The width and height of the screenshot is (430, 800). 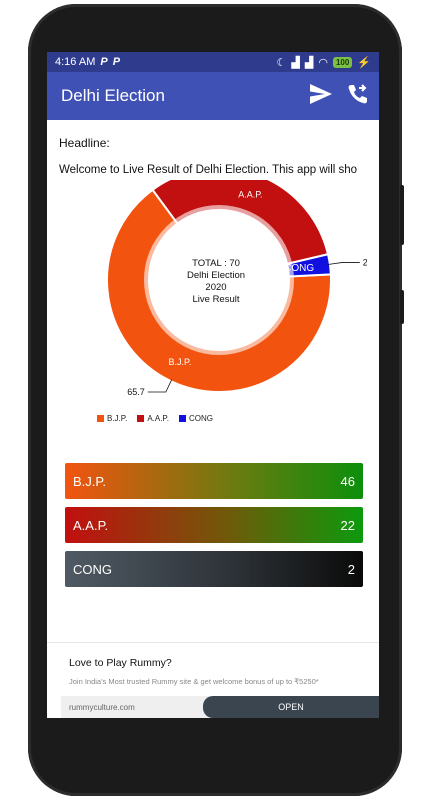 What do you see at coordinates (347, 525) in the screenshot?
I see `seat-count: 22` at bounding box center [347, 525].